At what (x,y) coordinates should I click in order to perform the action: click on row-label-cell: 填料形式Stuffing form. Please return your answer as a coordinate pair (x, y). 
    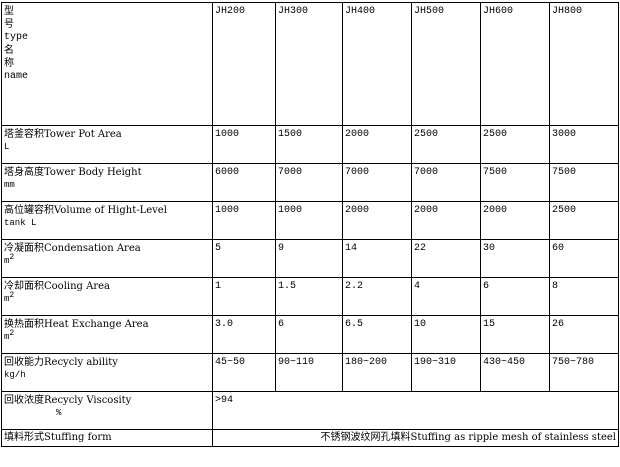
    Looking at the image, I should click on (107, 438).